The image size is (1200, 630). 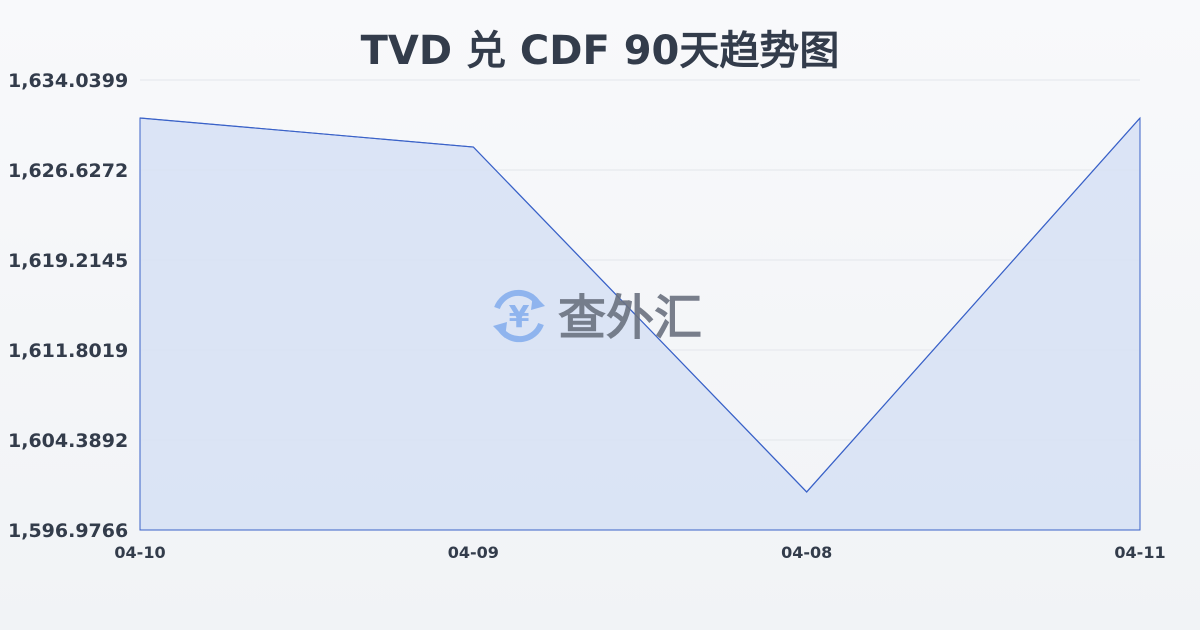 What do you see at coordinates (473, 552) in the screenshot?
I see `x-tick-label: 04-09` at bounding box center [473, 552].